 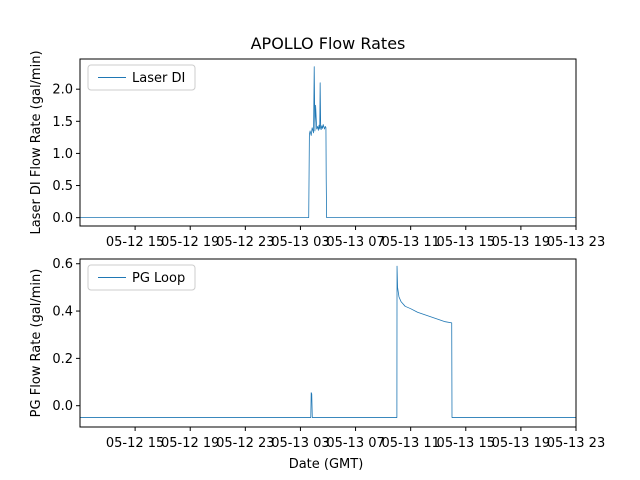 I want to click on y-tick-label: 0.5, so click(x=62, y=186).